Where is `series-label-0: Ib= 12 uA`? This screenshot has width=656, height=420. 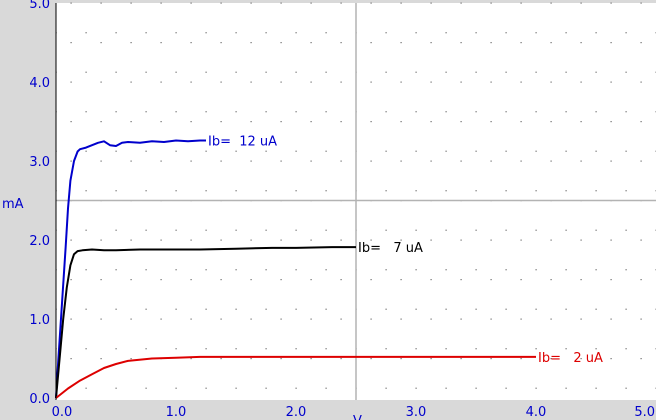 series-label-0: Ib= 12 uA is located at coordinates (242, 141).